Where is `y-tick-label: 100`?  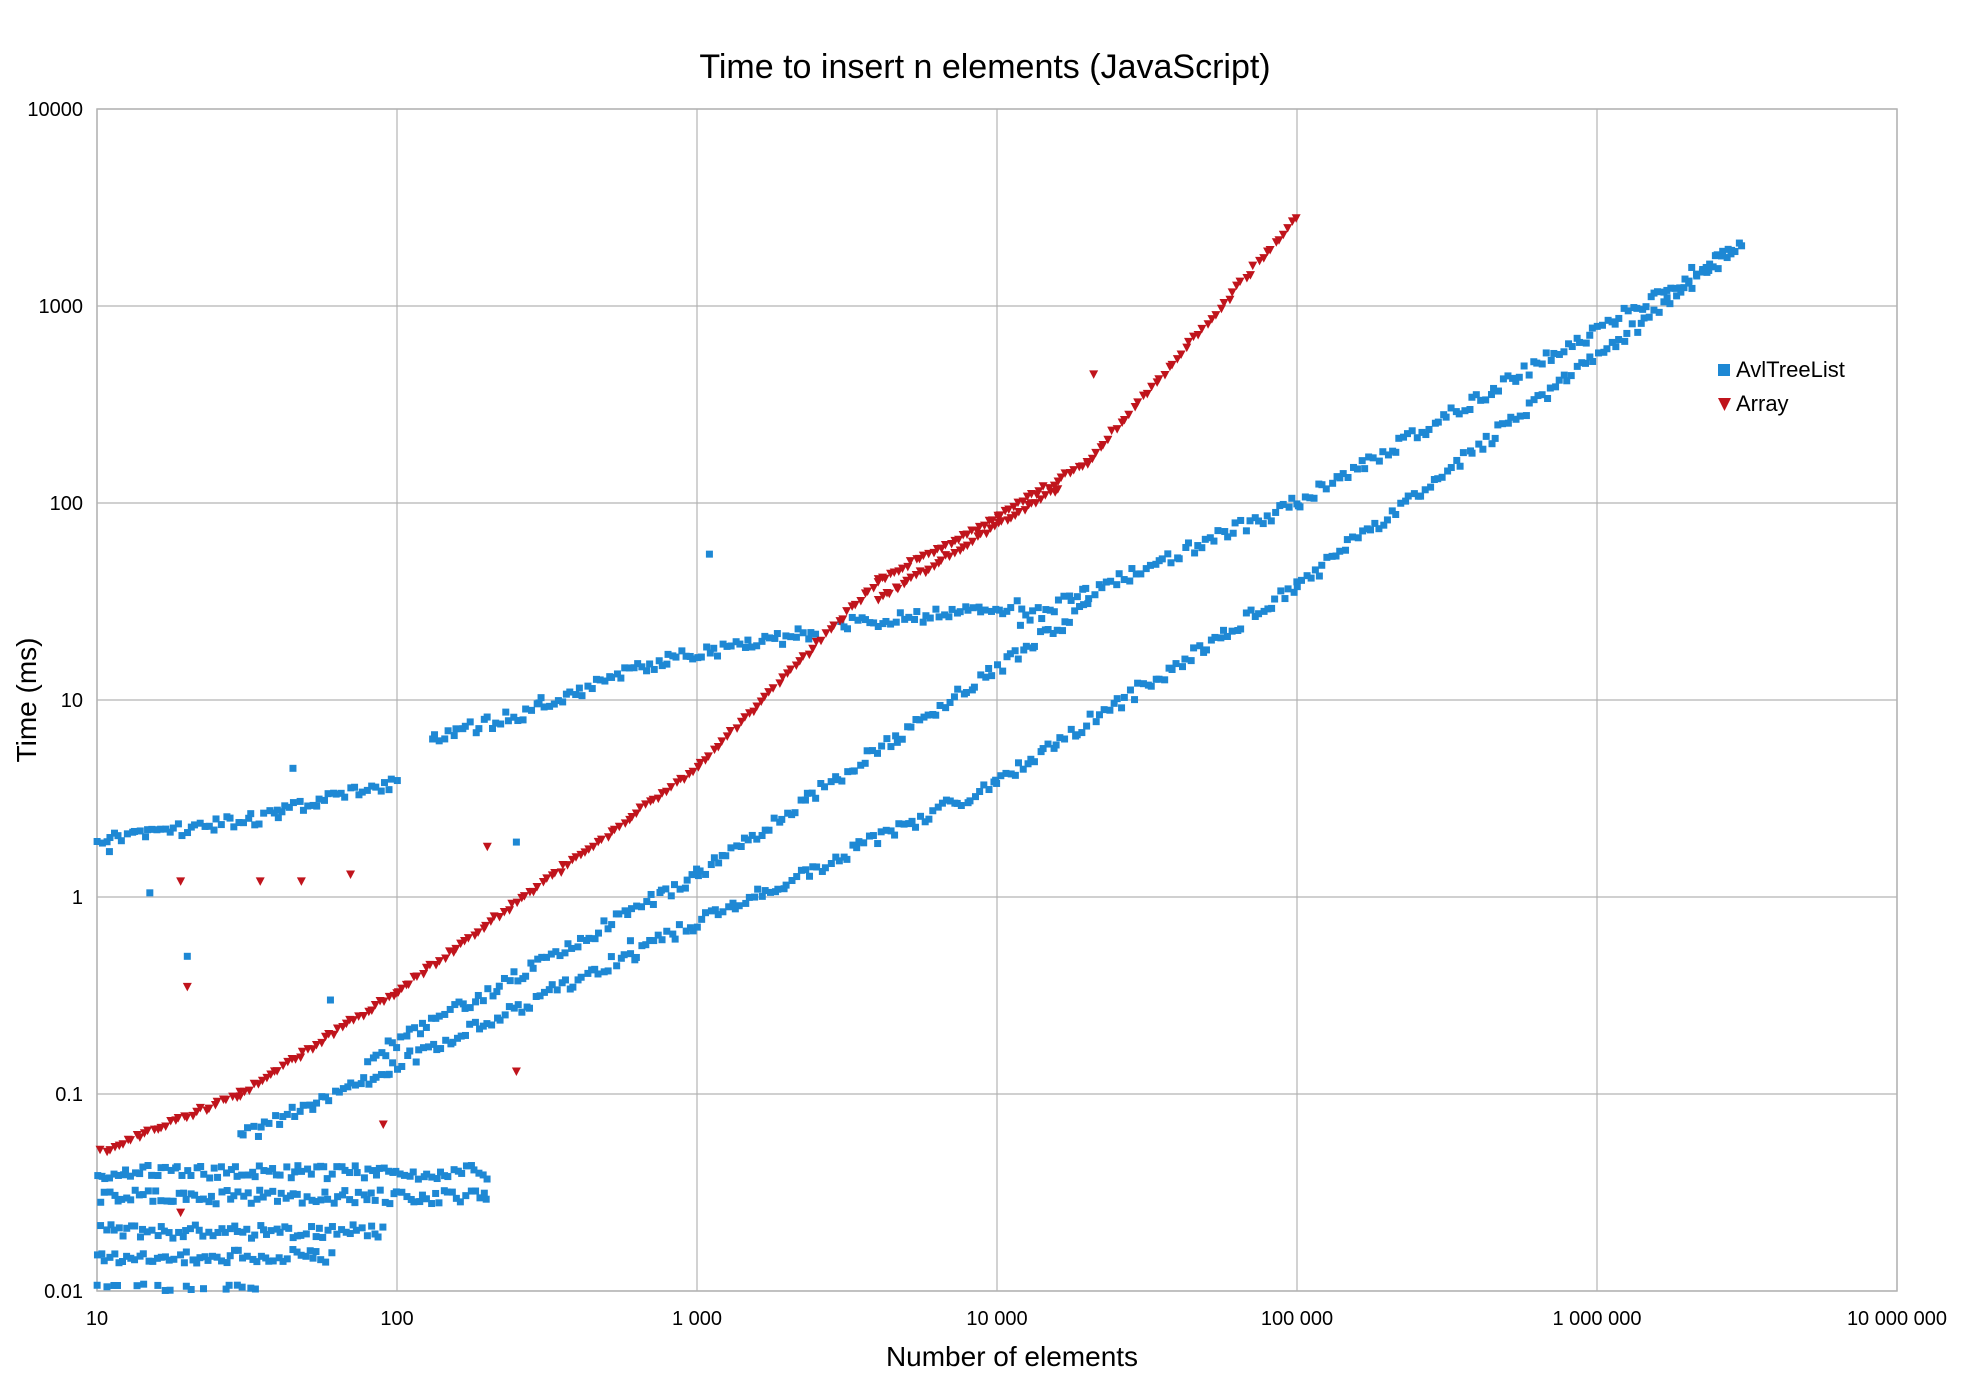
y-tick-label: 100 is located at coordinates (66, 504).